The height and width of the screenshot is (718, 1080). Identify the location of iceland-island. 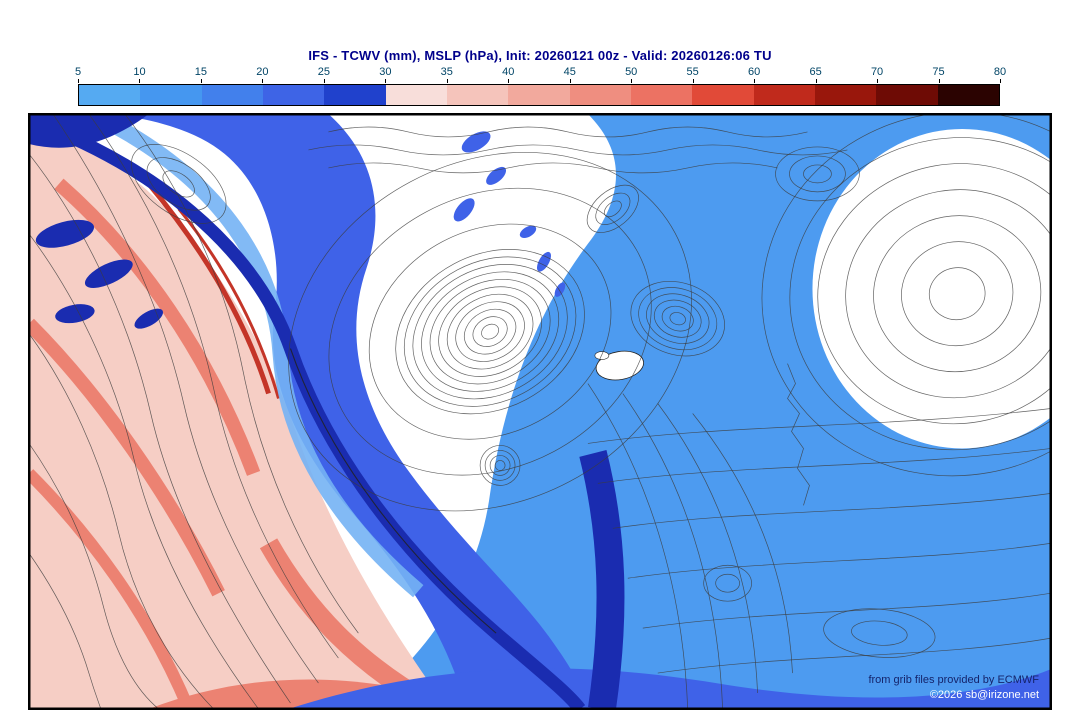
(619, 365).